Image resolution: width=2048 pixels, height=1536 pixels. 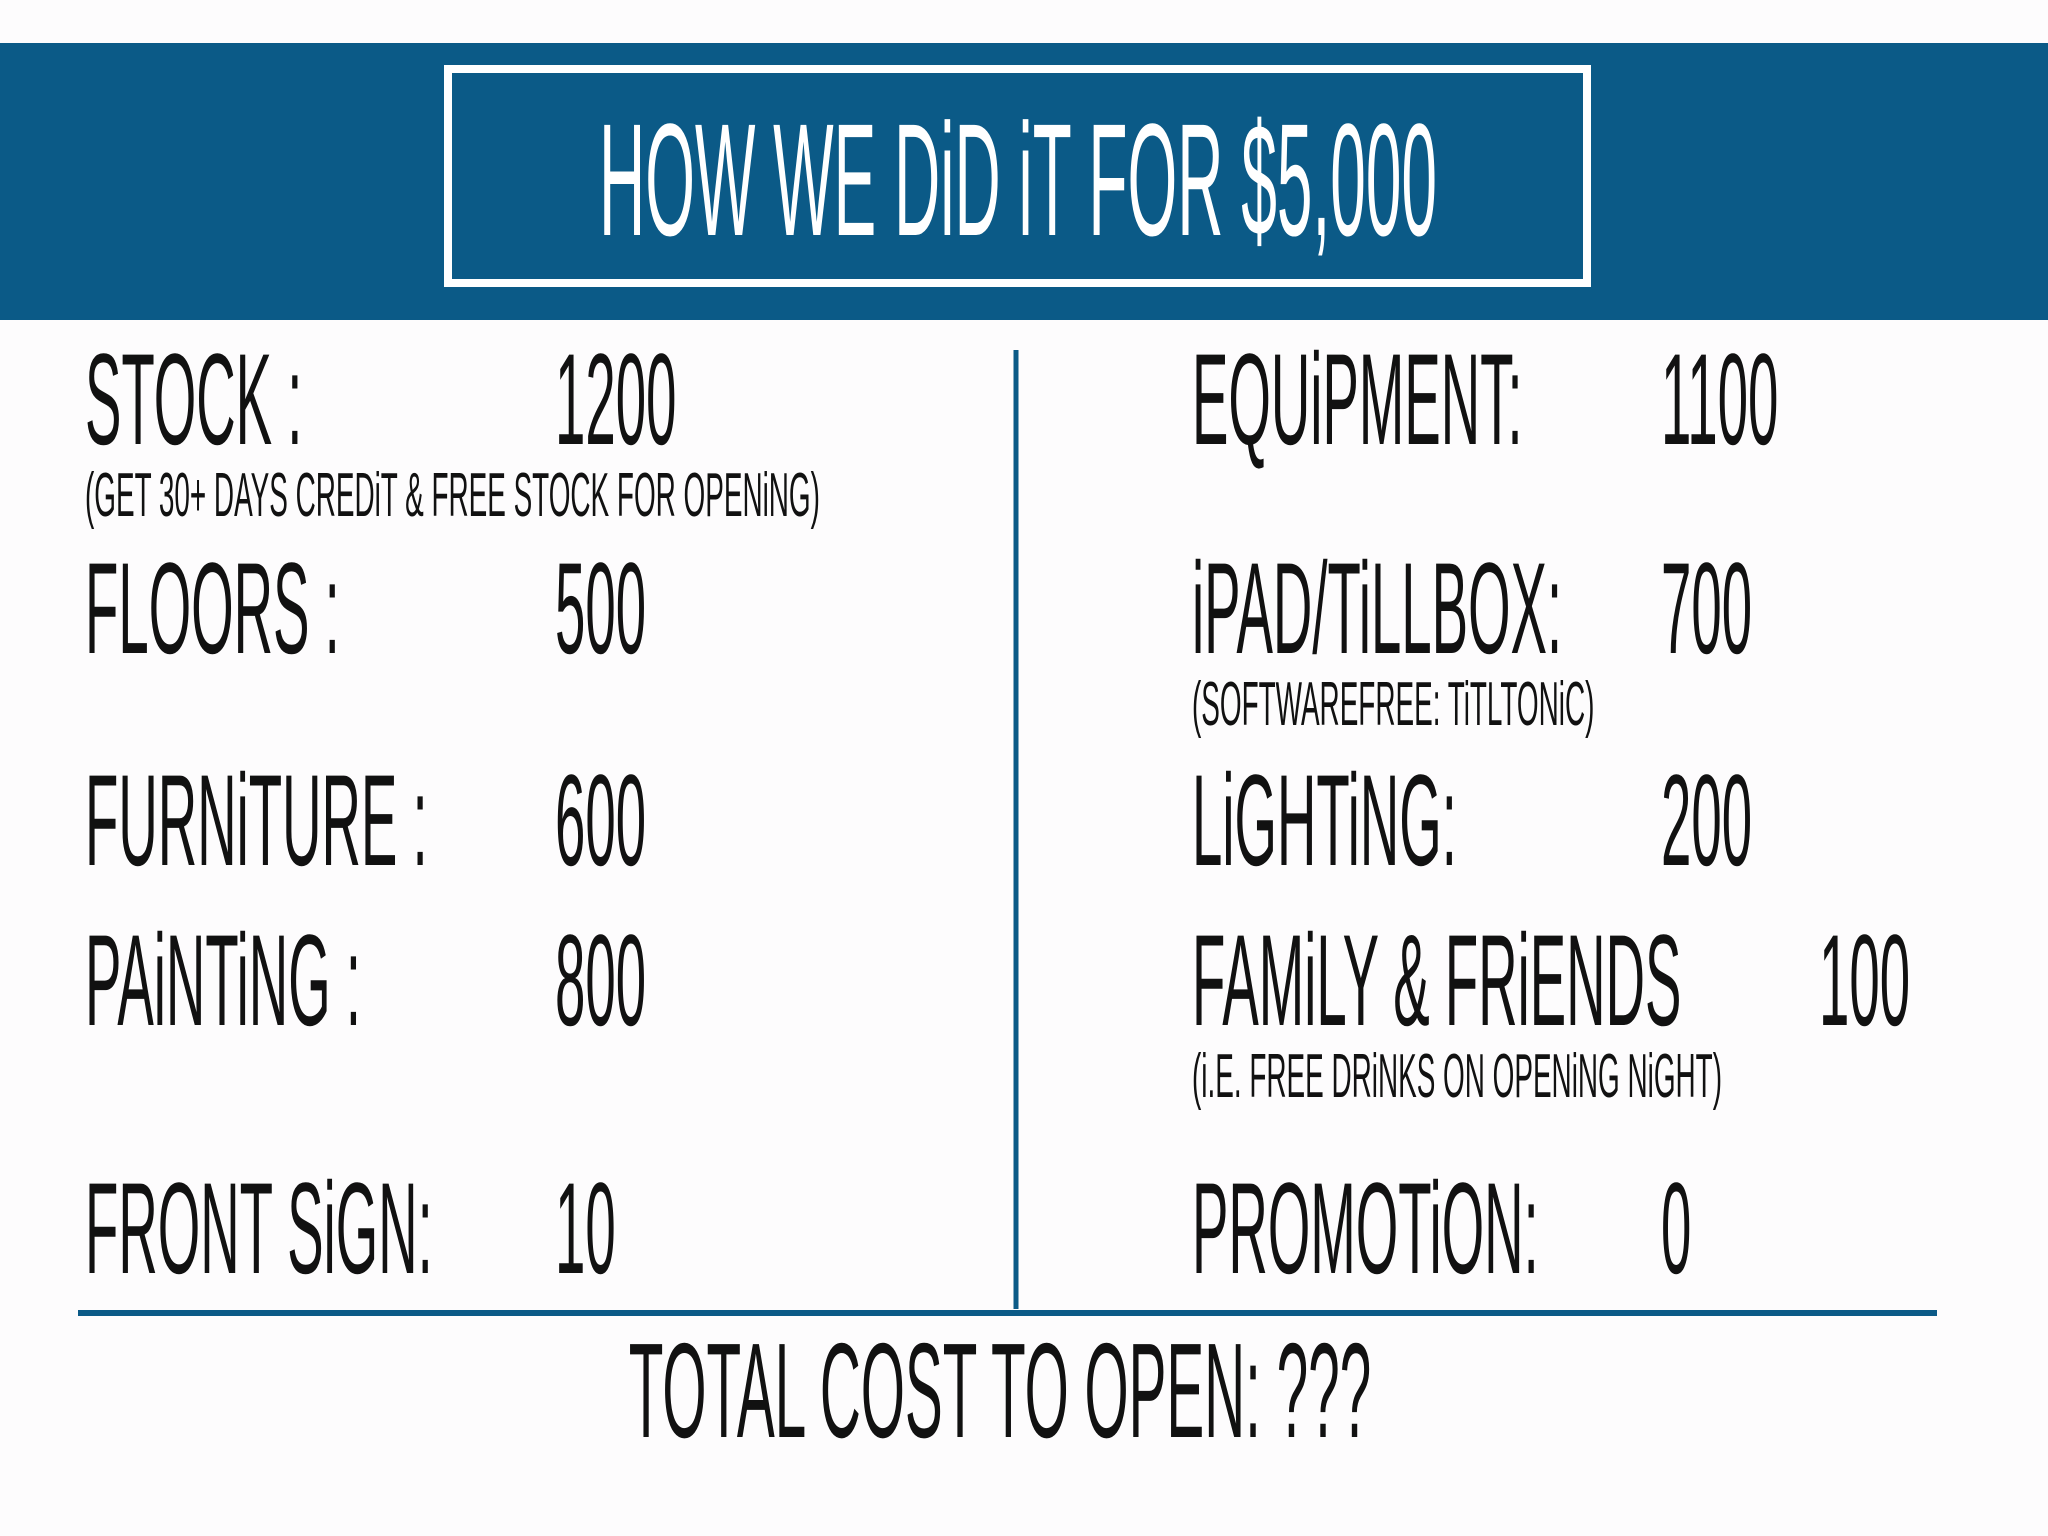 I want to click on item-amount: 200, so click(x=1706, y=821).